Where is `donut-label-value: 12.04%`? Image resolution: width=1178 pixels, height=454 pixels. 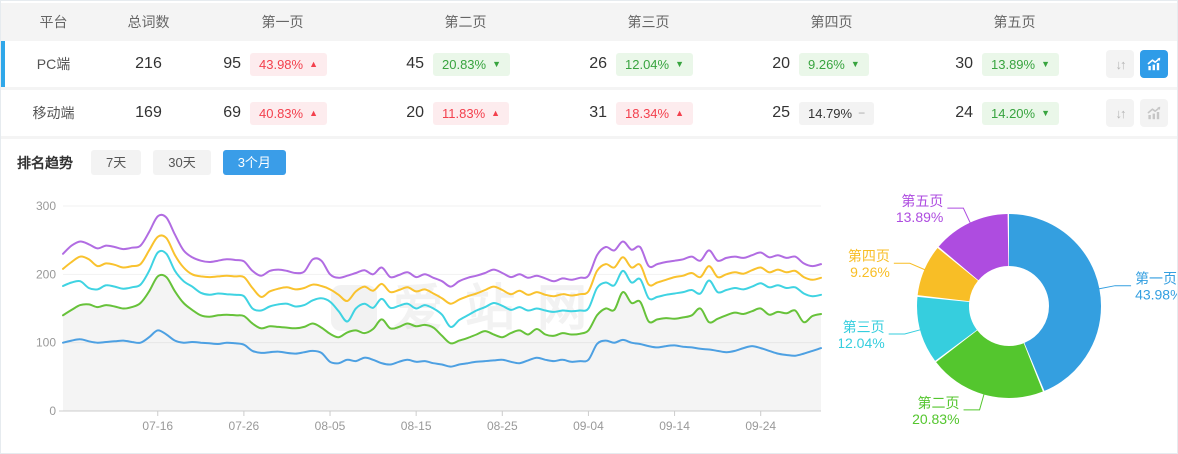 donut-label-value: 12.04% is located at coordinates (862, 343).